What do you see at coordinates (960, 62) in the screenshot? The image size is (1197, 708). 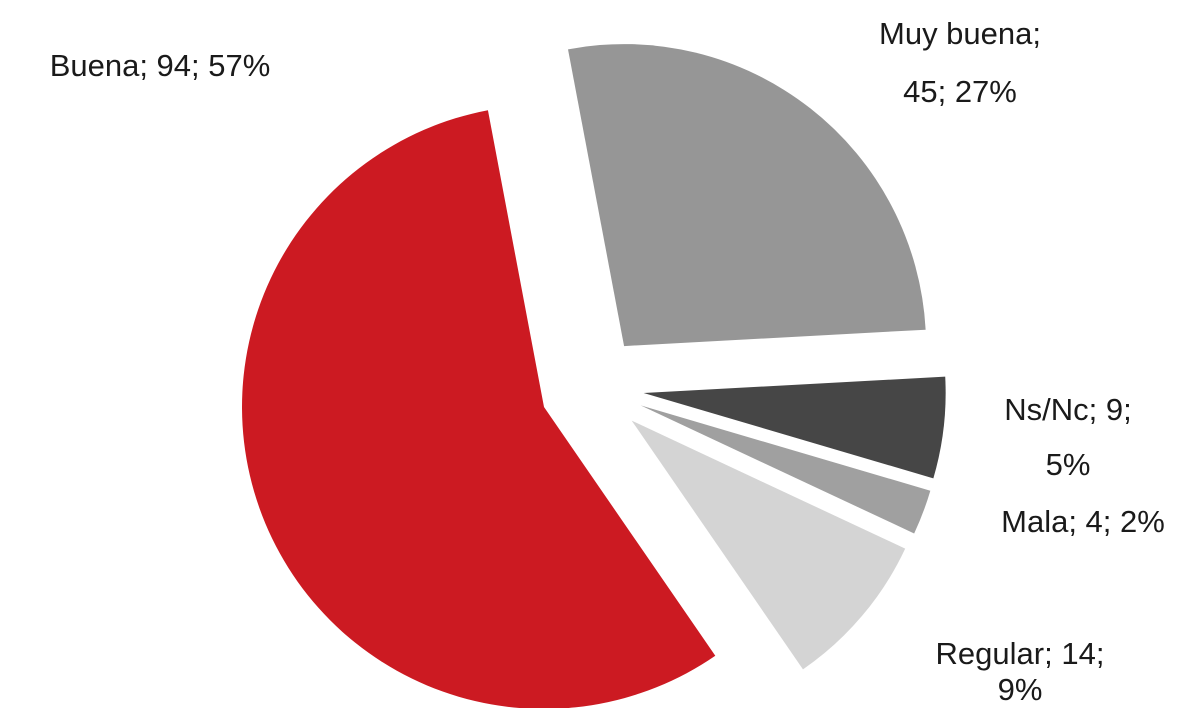 I see `data-label: Muy buena; 45; 27%` at bounding box center [960, 62].